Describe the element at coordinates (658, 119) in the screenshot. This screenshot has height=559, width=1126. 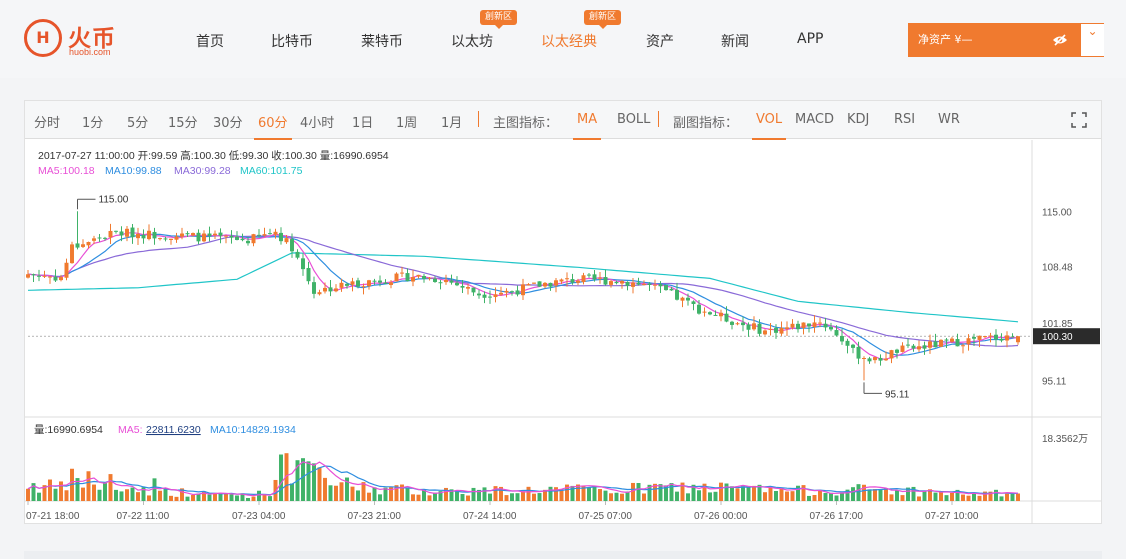
I see `toolbar-divider` at that location.